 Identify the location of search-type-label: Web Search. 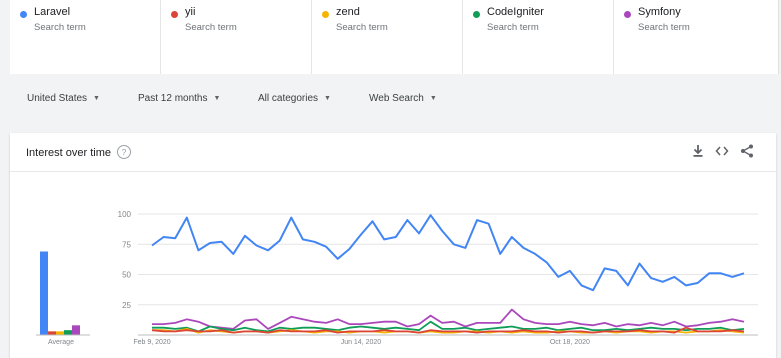
(396, 98).